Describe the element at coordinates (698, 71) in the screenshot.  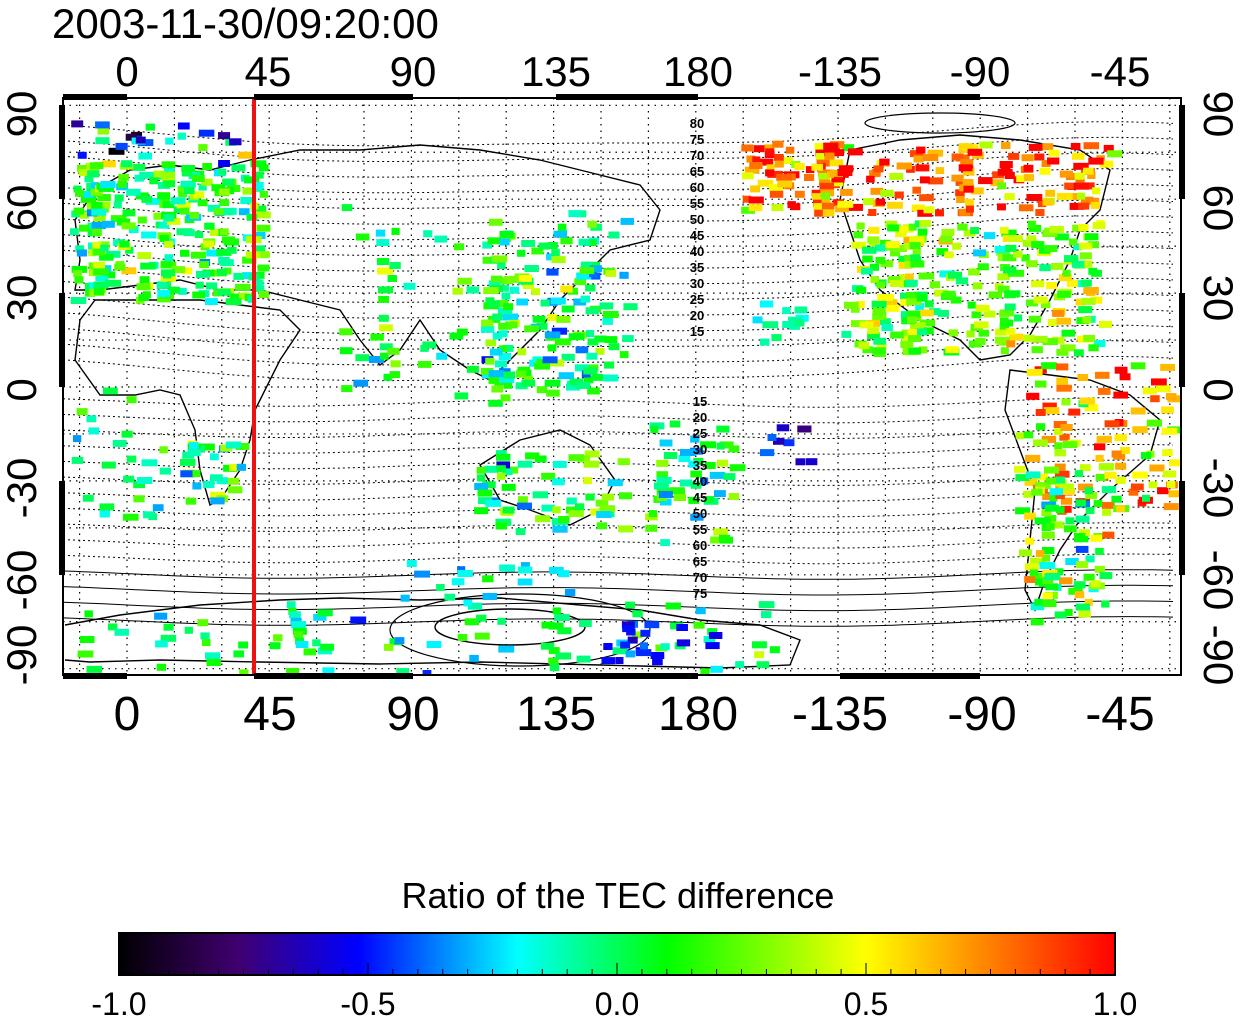
I see `lon-tick-label: 180` at that location.